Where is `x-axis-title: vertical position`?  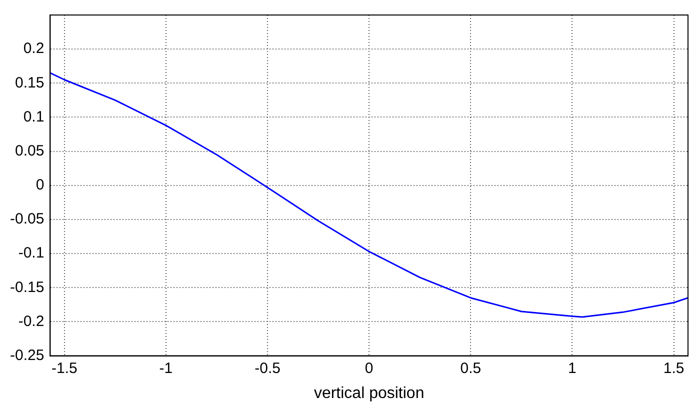 x-axis-title: vertical position is located at coordinates (369, 393).